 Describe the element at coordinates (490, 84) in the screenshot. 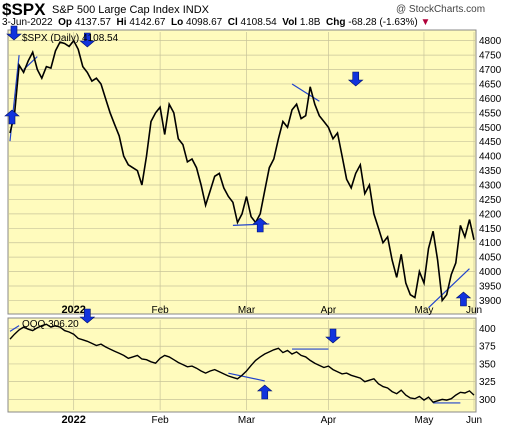

I see `main-y-tick-label: 4650` at that location.